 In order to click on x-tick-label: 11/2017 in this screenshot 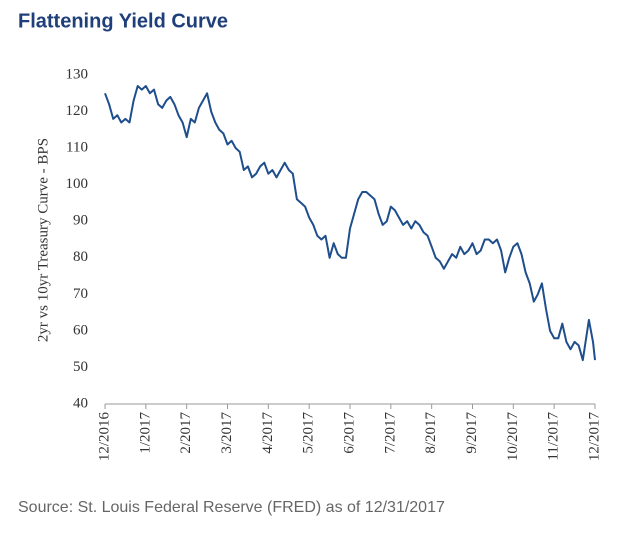, I will do `click(554, 436)`.